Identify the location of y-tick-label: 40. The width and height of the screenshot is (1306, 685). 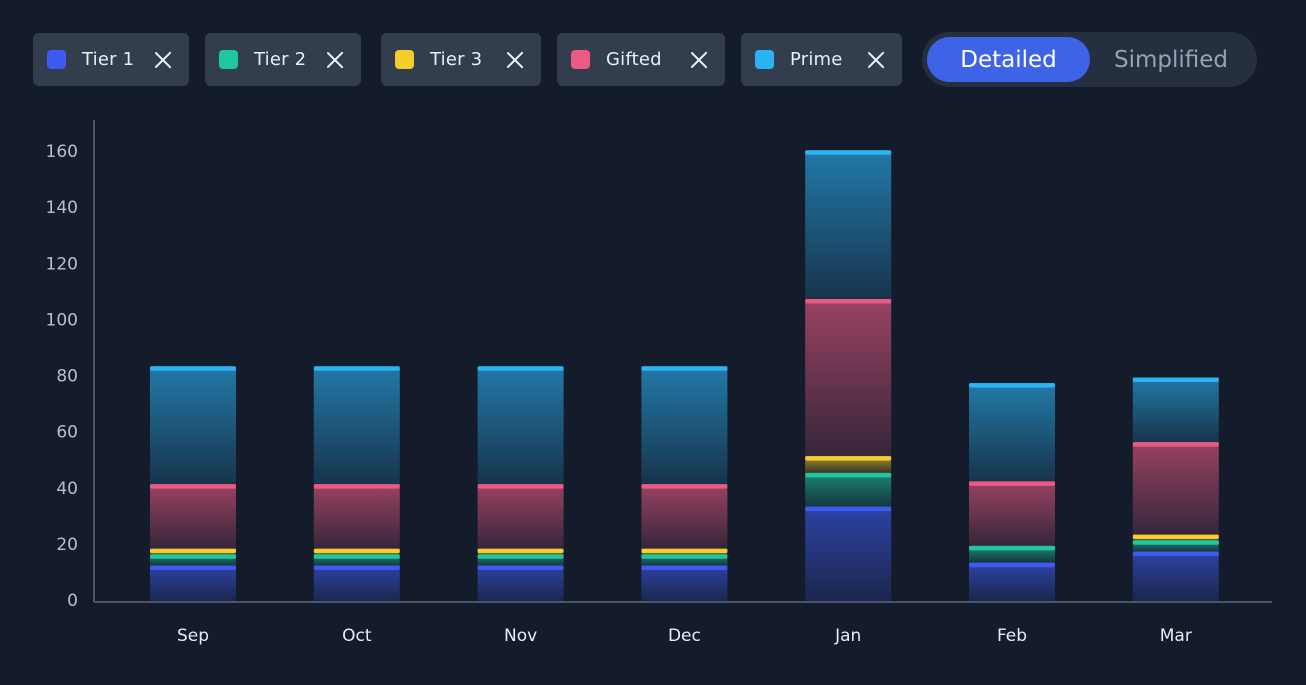
(67, 489).